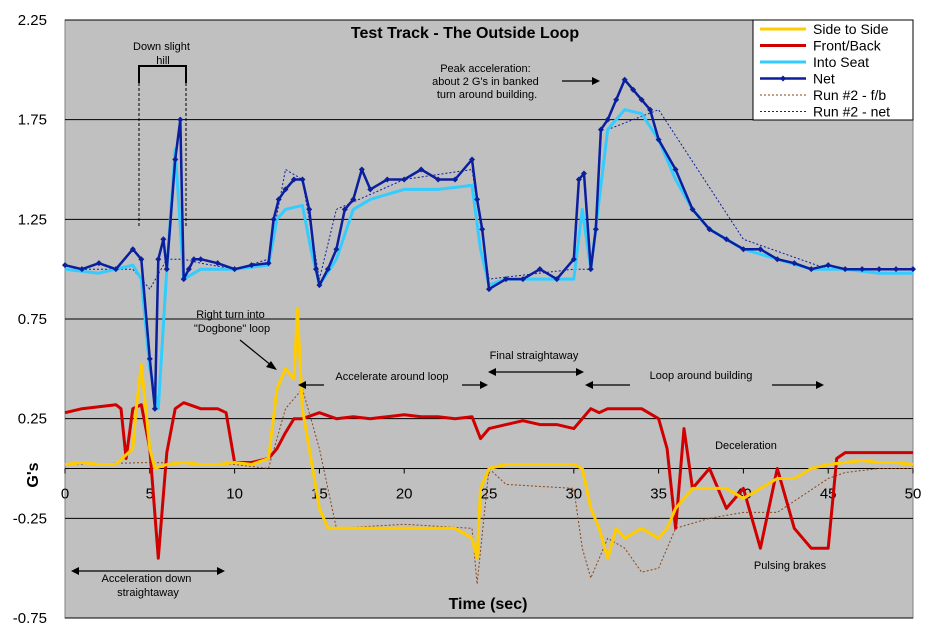 The width and height of the screenshot is (931, 636). I want to click on annotation-acceleration-arrowhead-left, so click(75, 571).